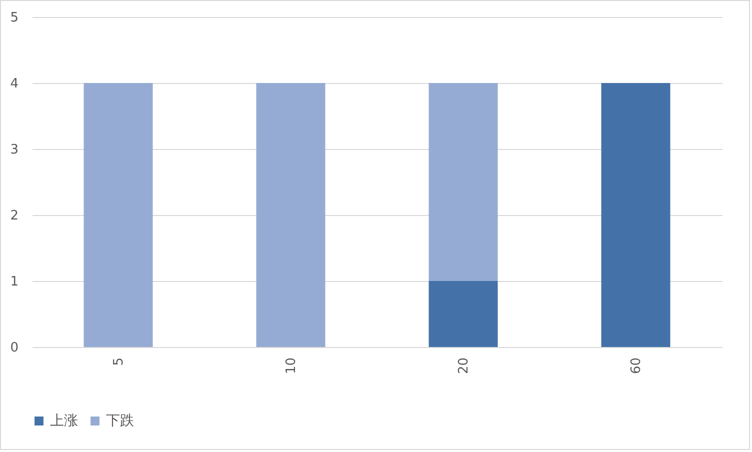  I want to click on y-tick-label: 0, so click(14, 348).